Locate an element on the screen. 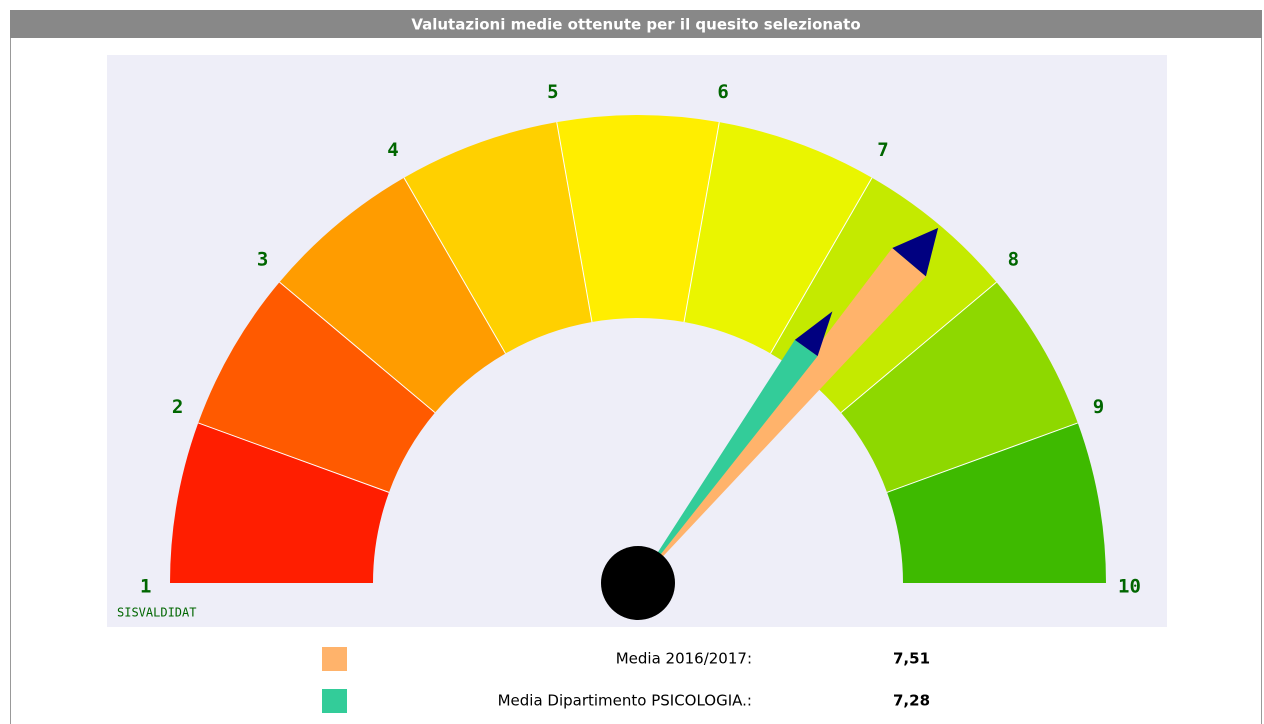 The width and height of the screenshot is (1264, 724). tick-label: 1 is located at coordinates (145, 587).